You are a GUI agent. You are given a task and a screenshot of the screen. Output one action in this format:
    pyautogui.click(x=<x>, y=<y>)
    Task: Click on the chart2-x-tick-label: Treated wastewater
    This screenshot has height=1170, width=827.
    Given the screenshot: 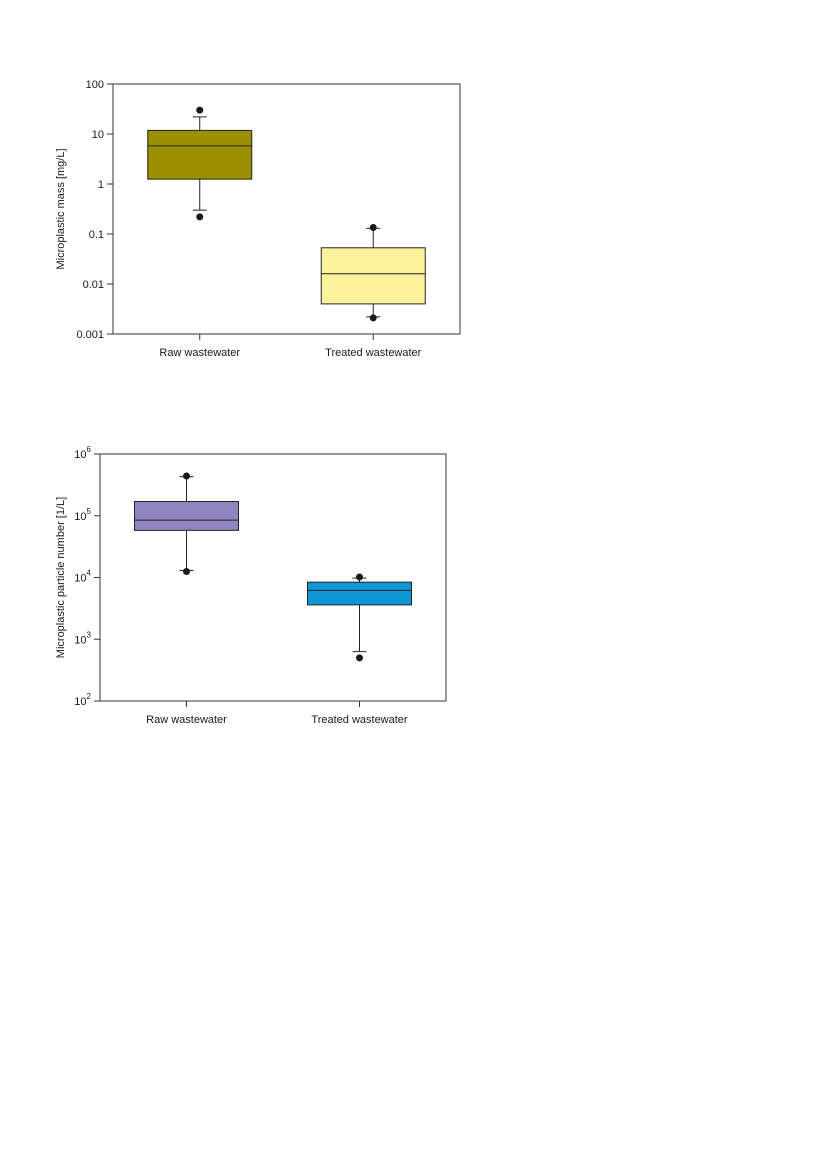 What is the action you would take?
    pyautogui.click(x=359, y=720)
    